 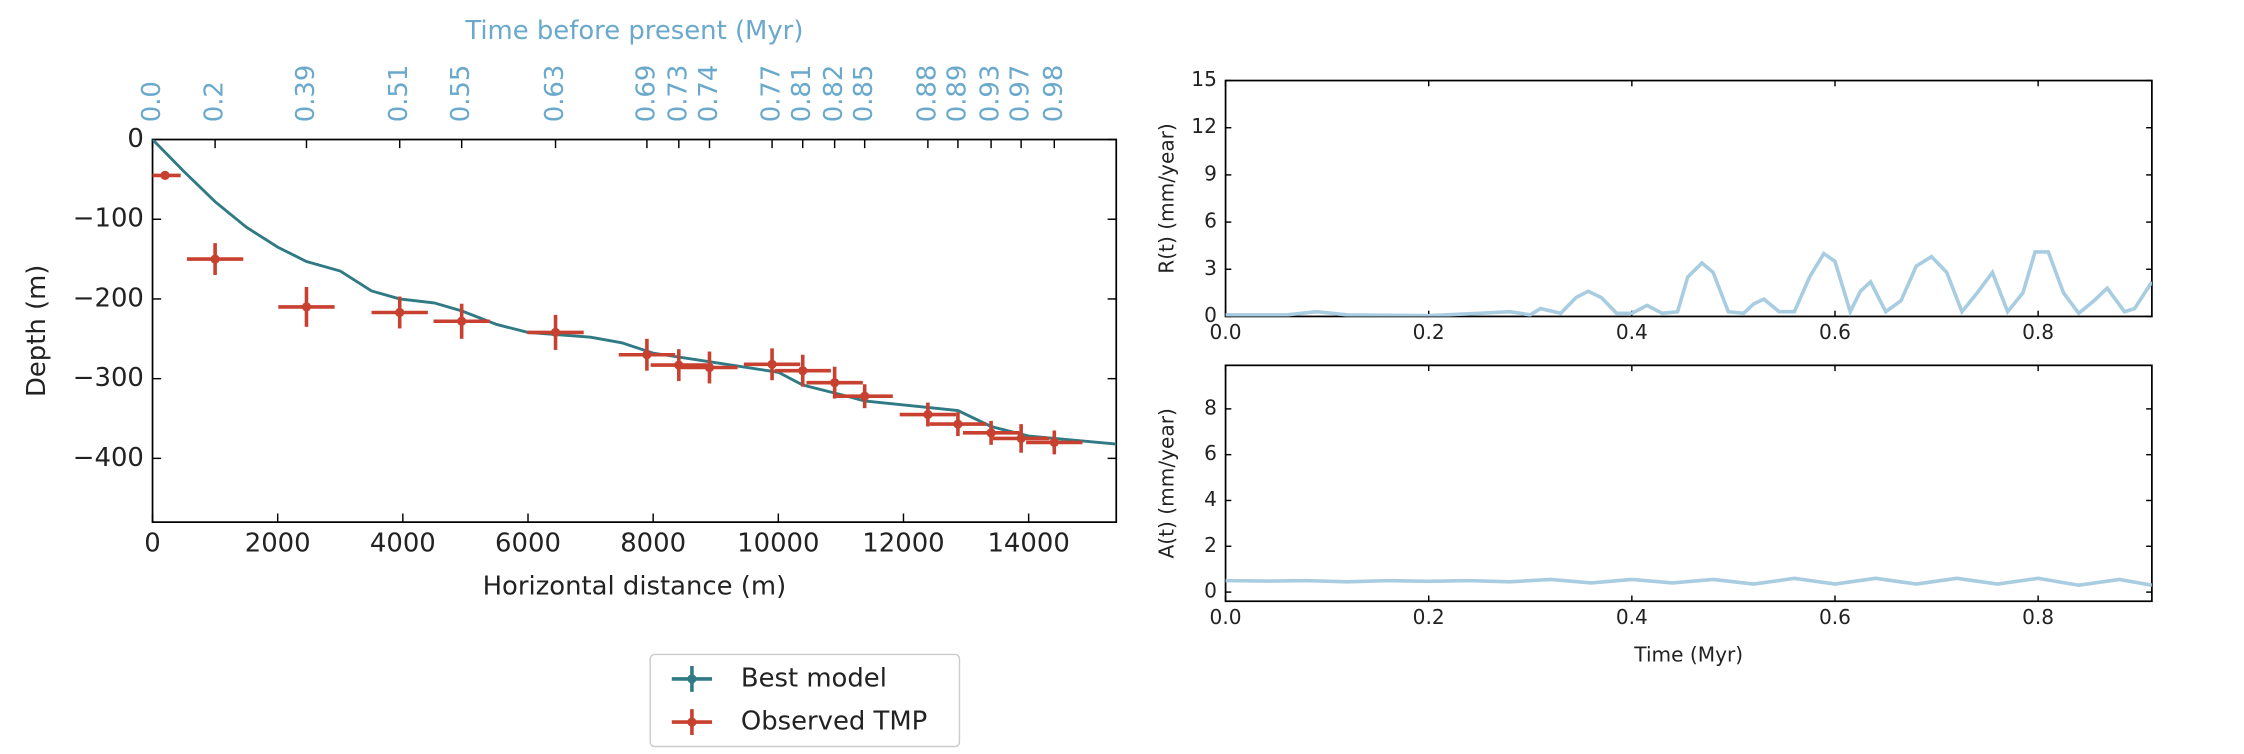 I want to click on x2-tick-label: 0.74, so click(x=709, y=94).